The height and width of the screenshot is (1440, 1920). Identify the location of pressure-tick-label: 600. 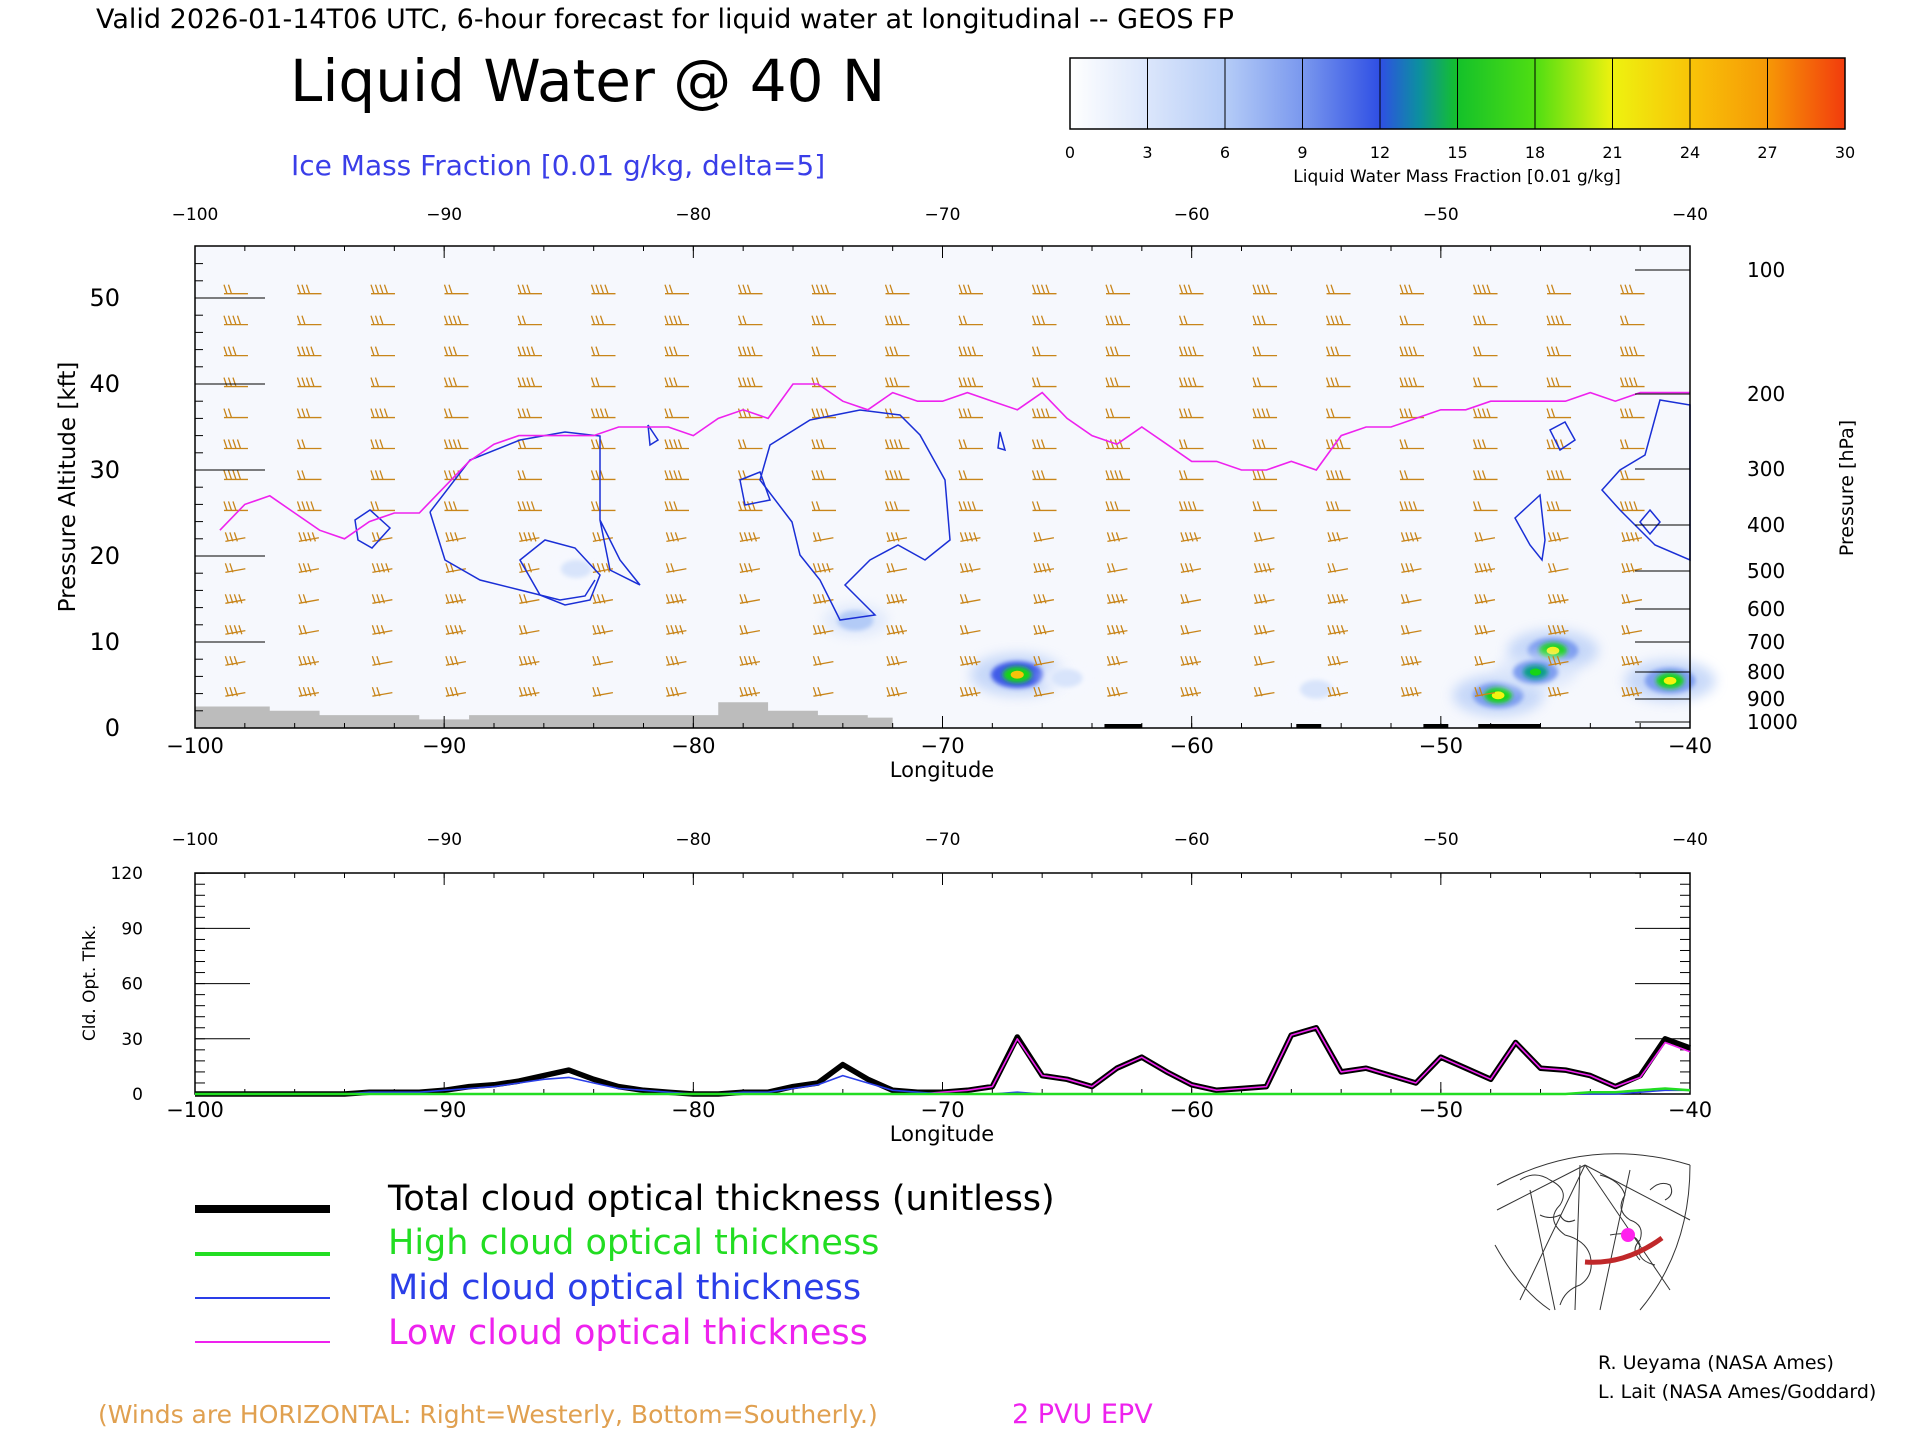
(1766, 609).